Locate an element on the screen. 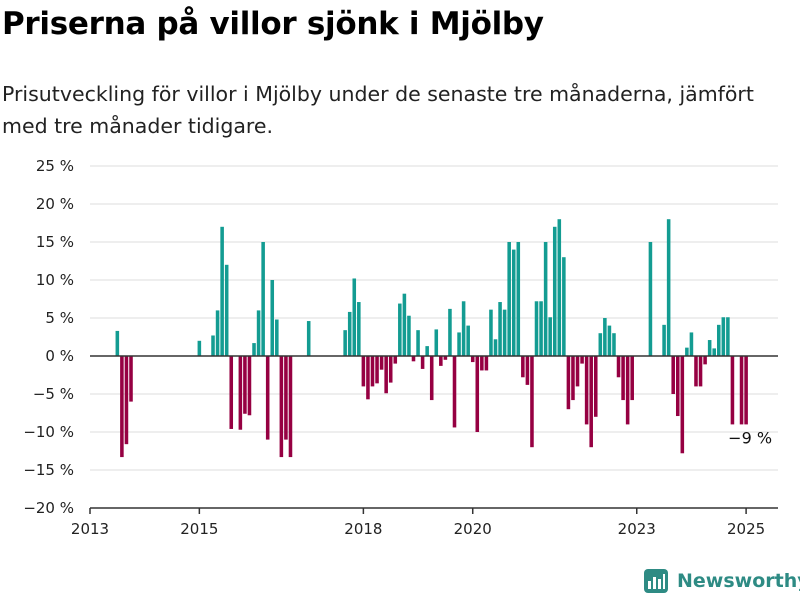 The width and height of the screenshot is (800, 600). annotation-label: −9 % is located at coordinates (750, 437).